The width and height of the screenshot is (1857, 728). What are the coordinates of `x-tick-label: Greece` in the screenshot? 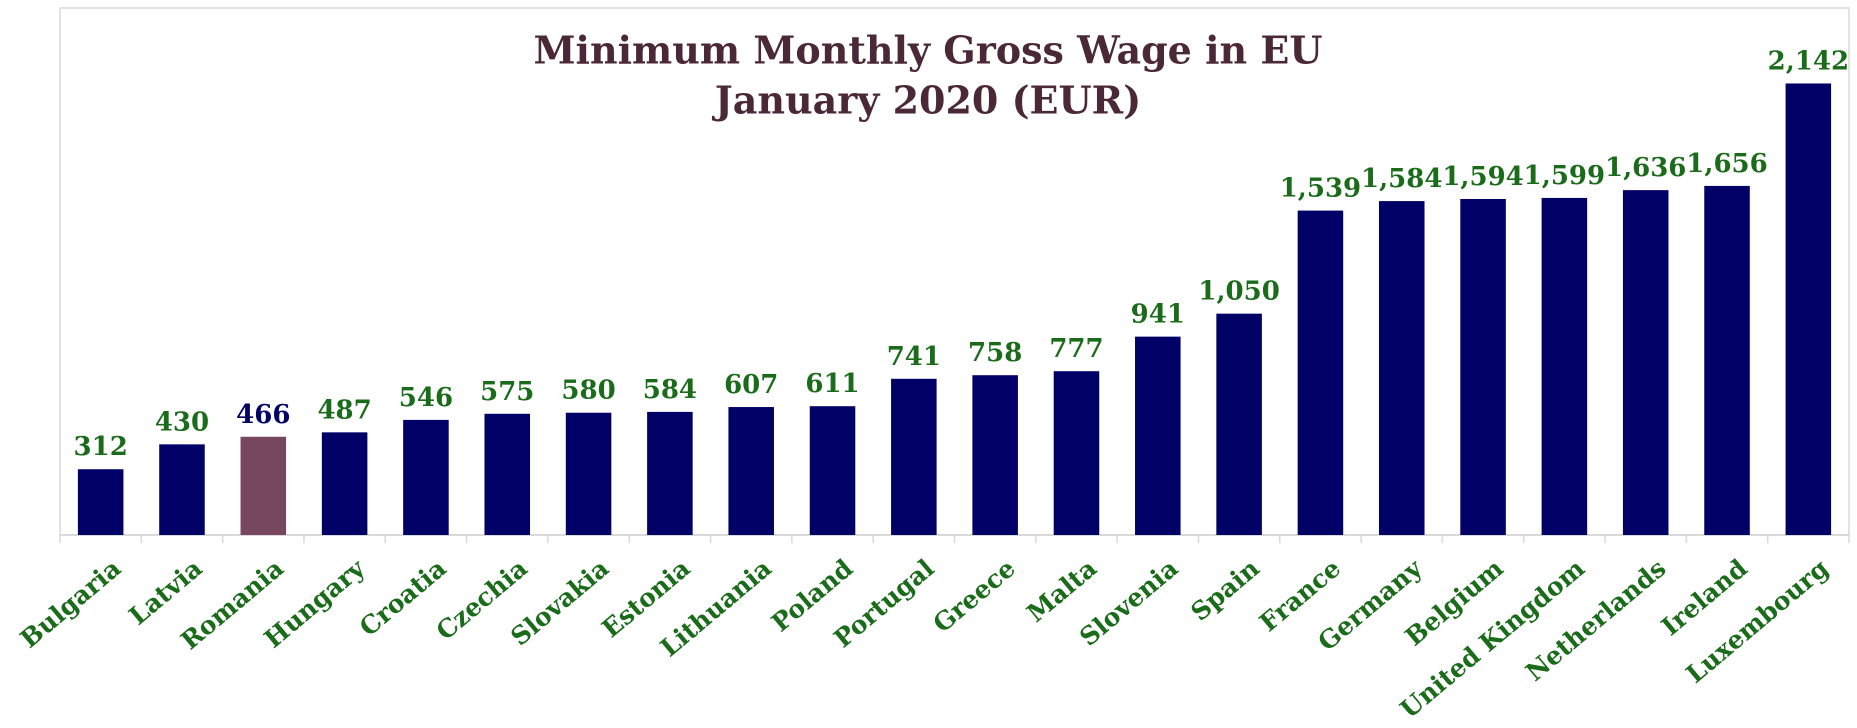 It's located at (974, 595).